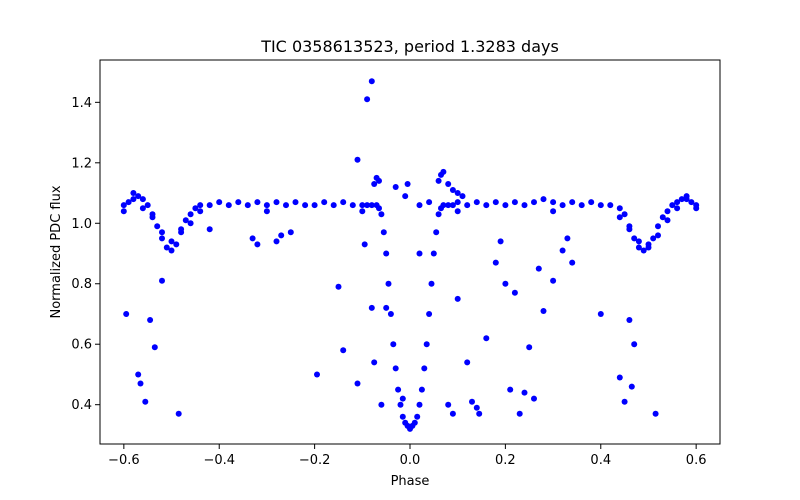 The height and width of the screenshot is (500, 800). Describe the element at coordinates (81, 224) in the screenshot. I see `y-tick-label: 1.0` at that location.